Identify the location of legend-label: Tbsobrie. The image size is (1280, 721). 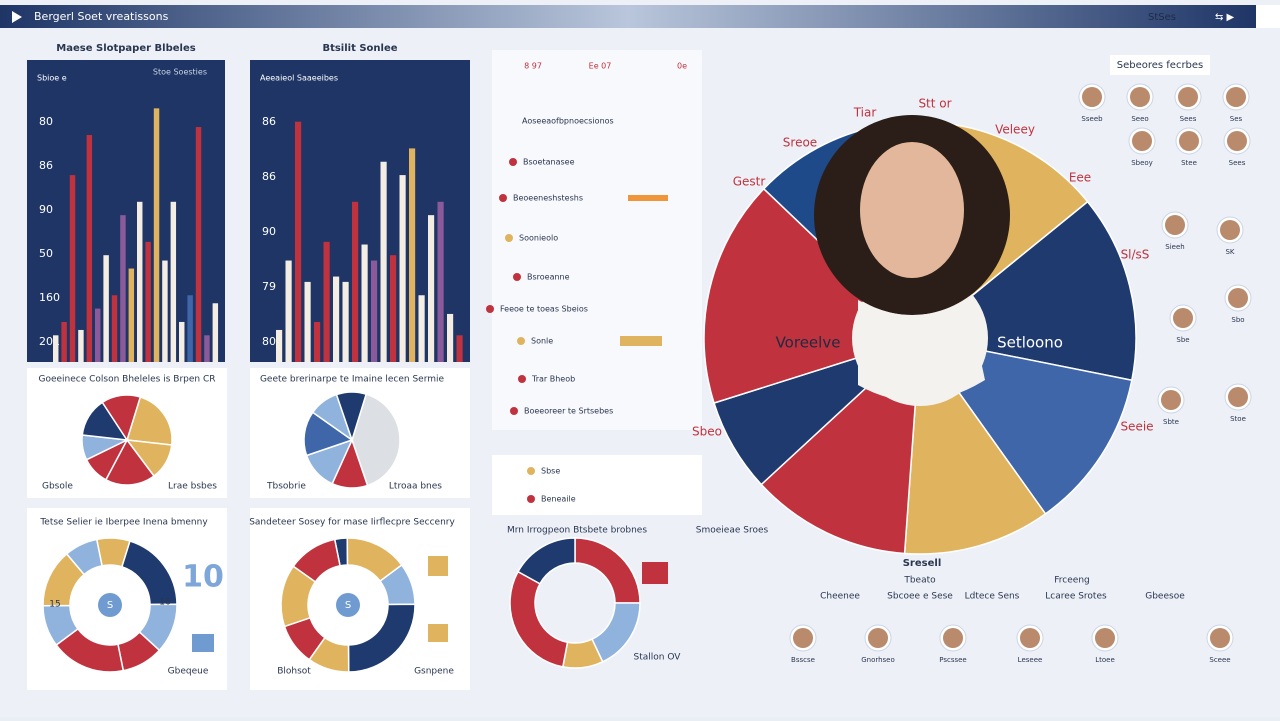
(286, 487).